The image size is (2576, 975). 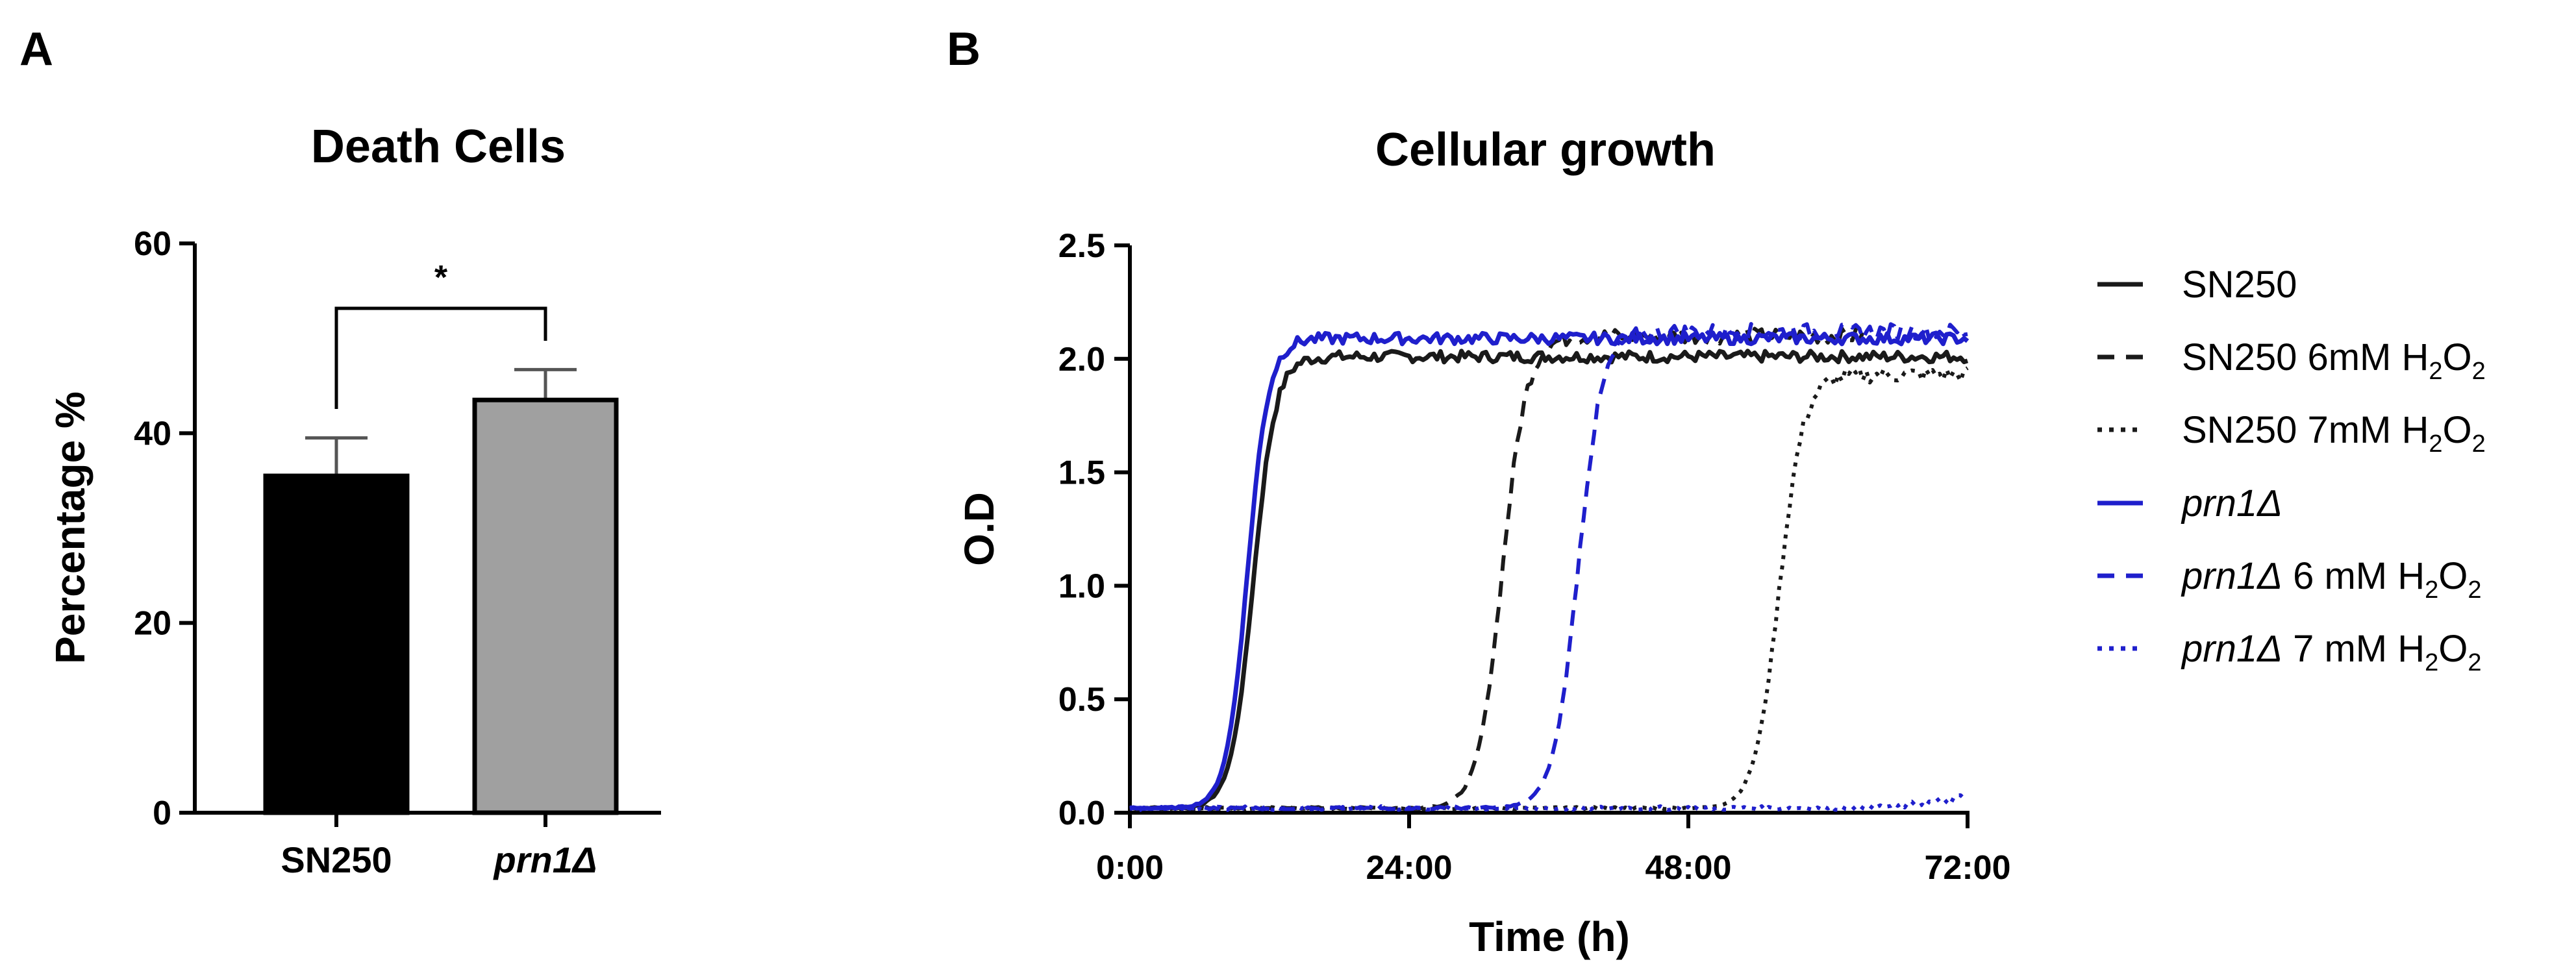 I want to click on bar-y-tick-label: 0, so click(x=162, y=813).